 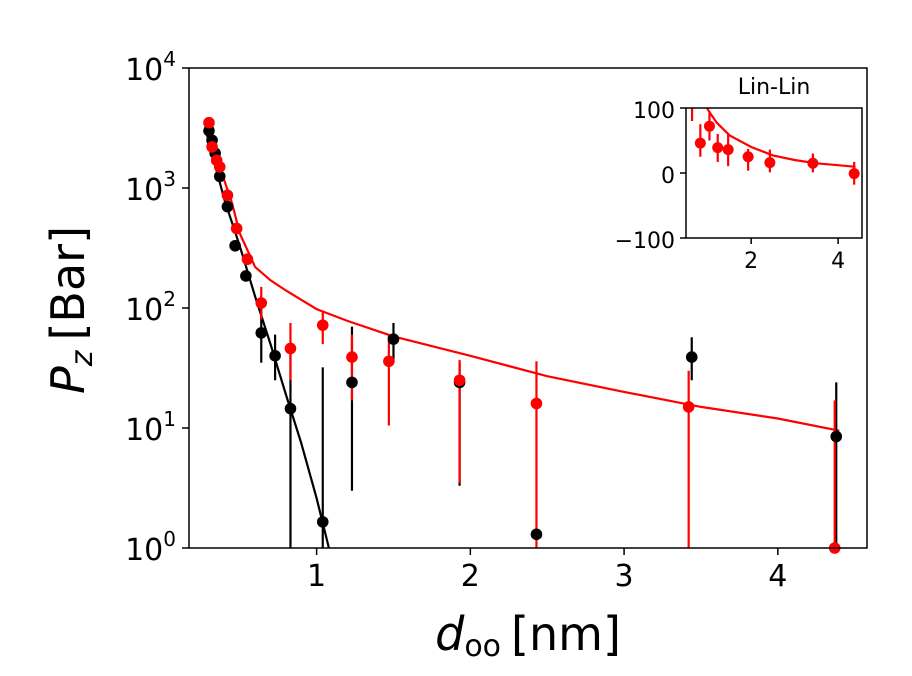 I want to click on x-axis-label: doo [nm], so click(x=528, y=635).